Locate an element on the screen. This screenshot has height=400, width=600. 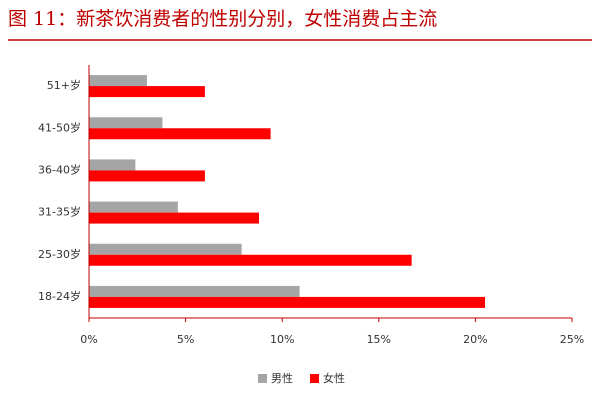
x-tick-label: 15% is located at coordinates (379, 339).